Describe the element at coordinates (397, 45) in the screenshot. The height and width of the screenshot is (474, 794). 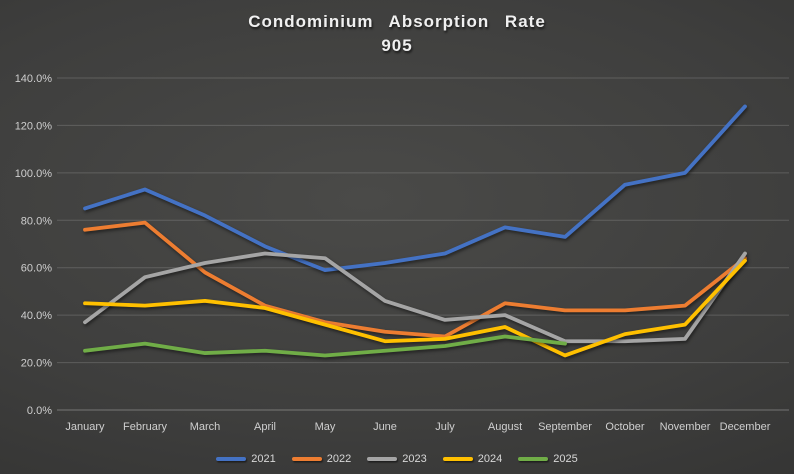
I see `chart-subtitle-text: 905` at that location.